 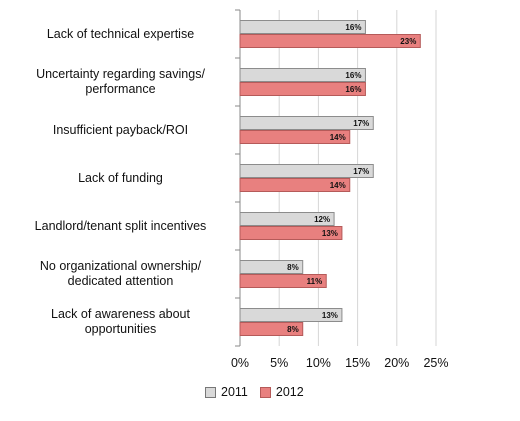 I want to click on category-label-line: Uncertainty regarding savings/, so click(x=120, y=74).